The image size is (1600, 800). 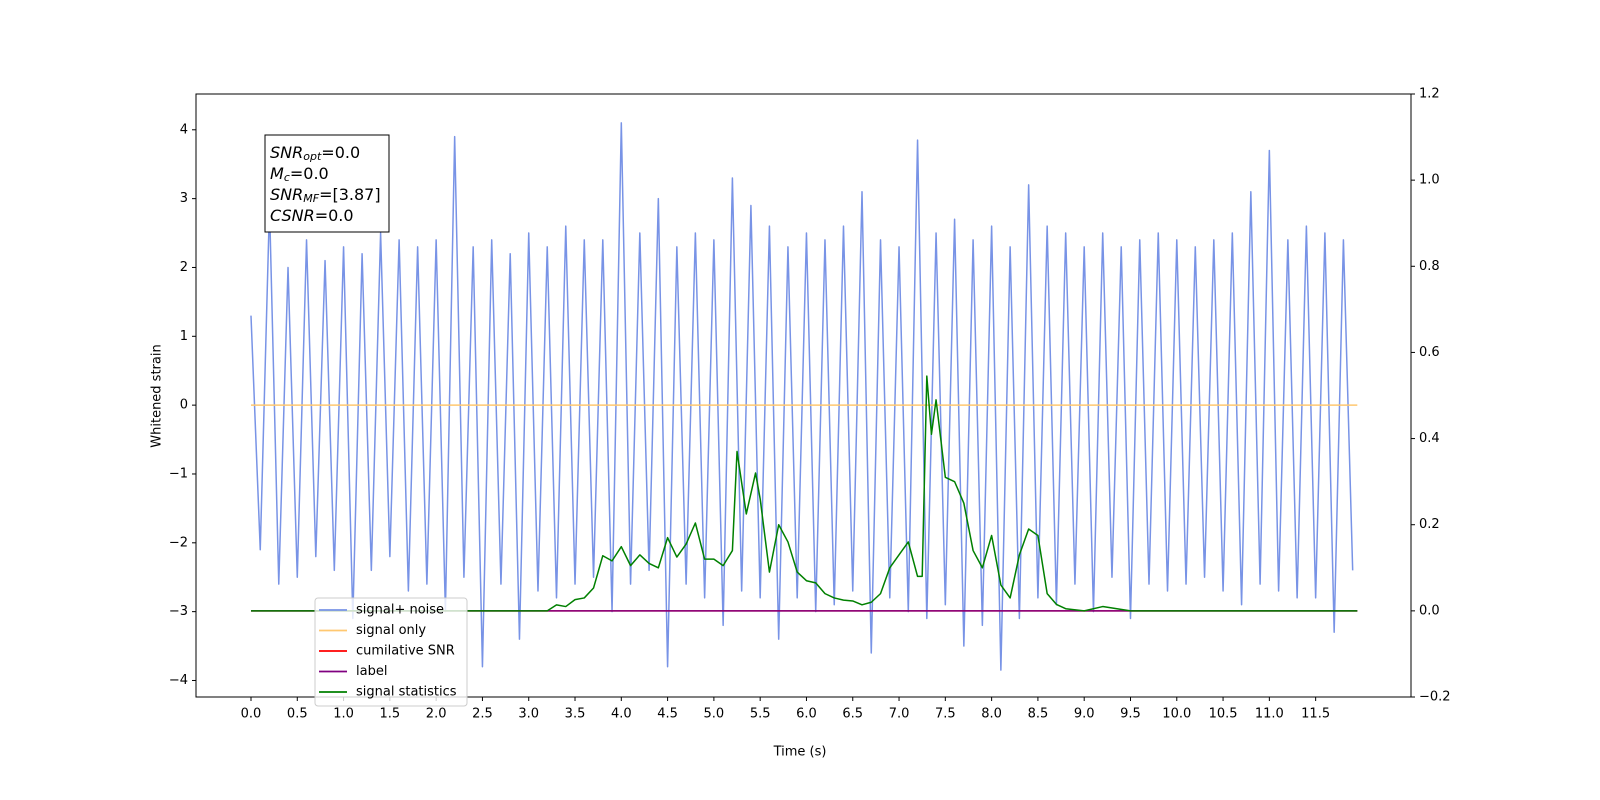 What do you see at coordinates (1269, 714) in the screenshot?
I see `x-tick-label: 11.0` at bounding box center [1269, 714].